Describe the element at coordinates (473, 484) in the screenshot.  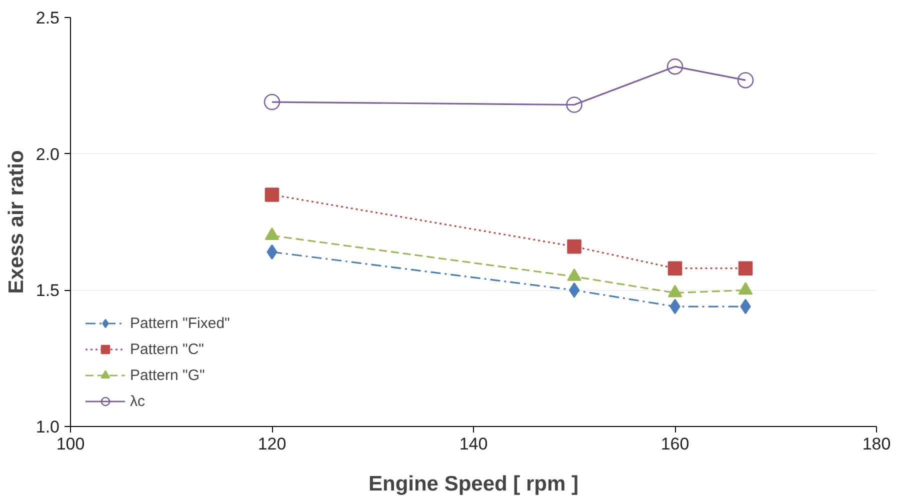
I see `x-axis-title: Engine Speed [ rpm ]` at that location.